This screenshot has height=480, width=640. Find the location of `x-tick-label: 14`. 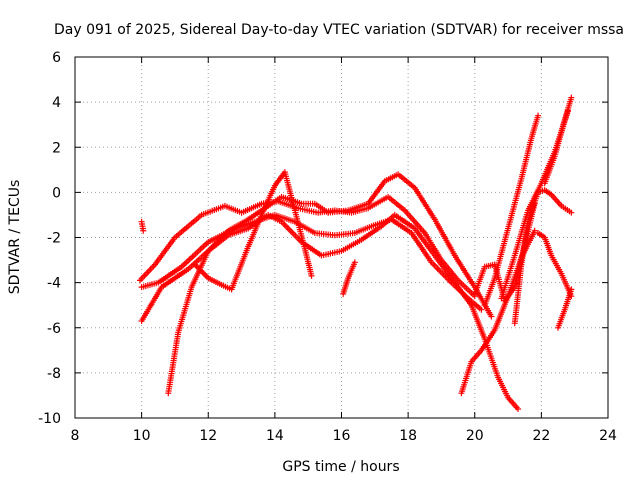

x-tick-label: 14 is located at coordinates (275, 436).